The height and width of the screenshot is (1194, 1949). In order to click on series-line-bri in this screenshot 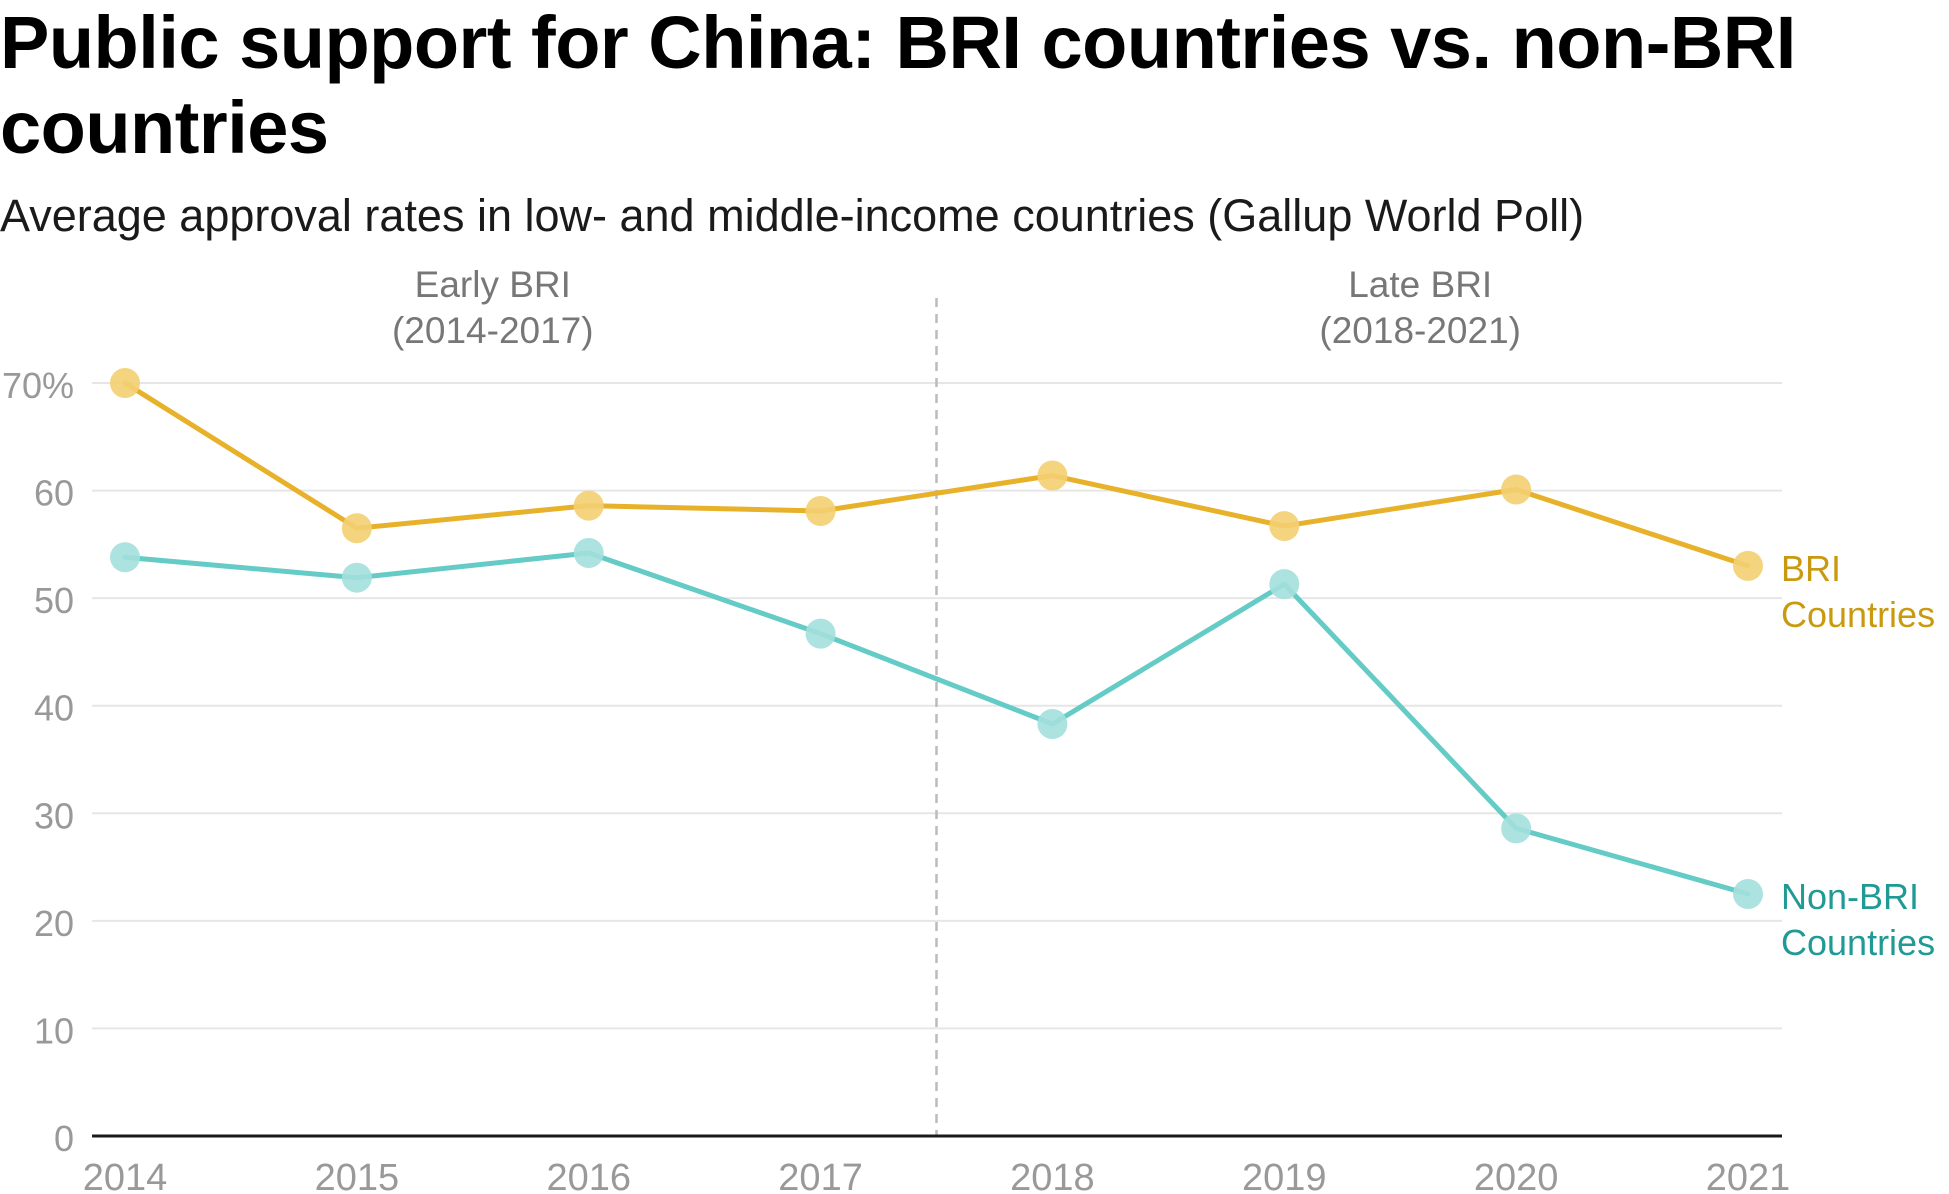, I will do `click(936, 474)`.